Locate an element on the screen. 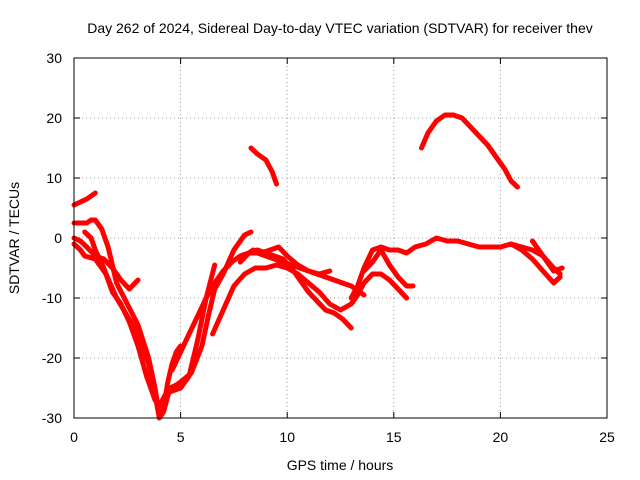 This screenshot has width=640, height=480. x-tick-label: 0 is located at coordinates (74, 437).